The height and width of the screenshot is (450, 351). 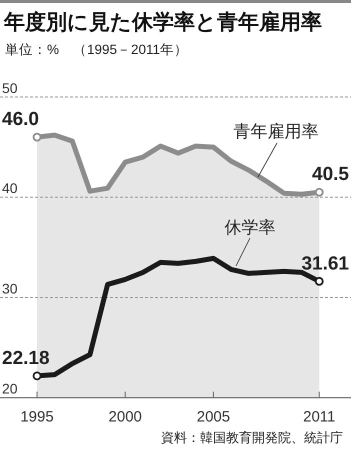 What do you see at coordinates (252, 437) in the screenshot?
I see `annotation: 資料：韓国教育開発院、統計庁` at bounding box center [252, 437].